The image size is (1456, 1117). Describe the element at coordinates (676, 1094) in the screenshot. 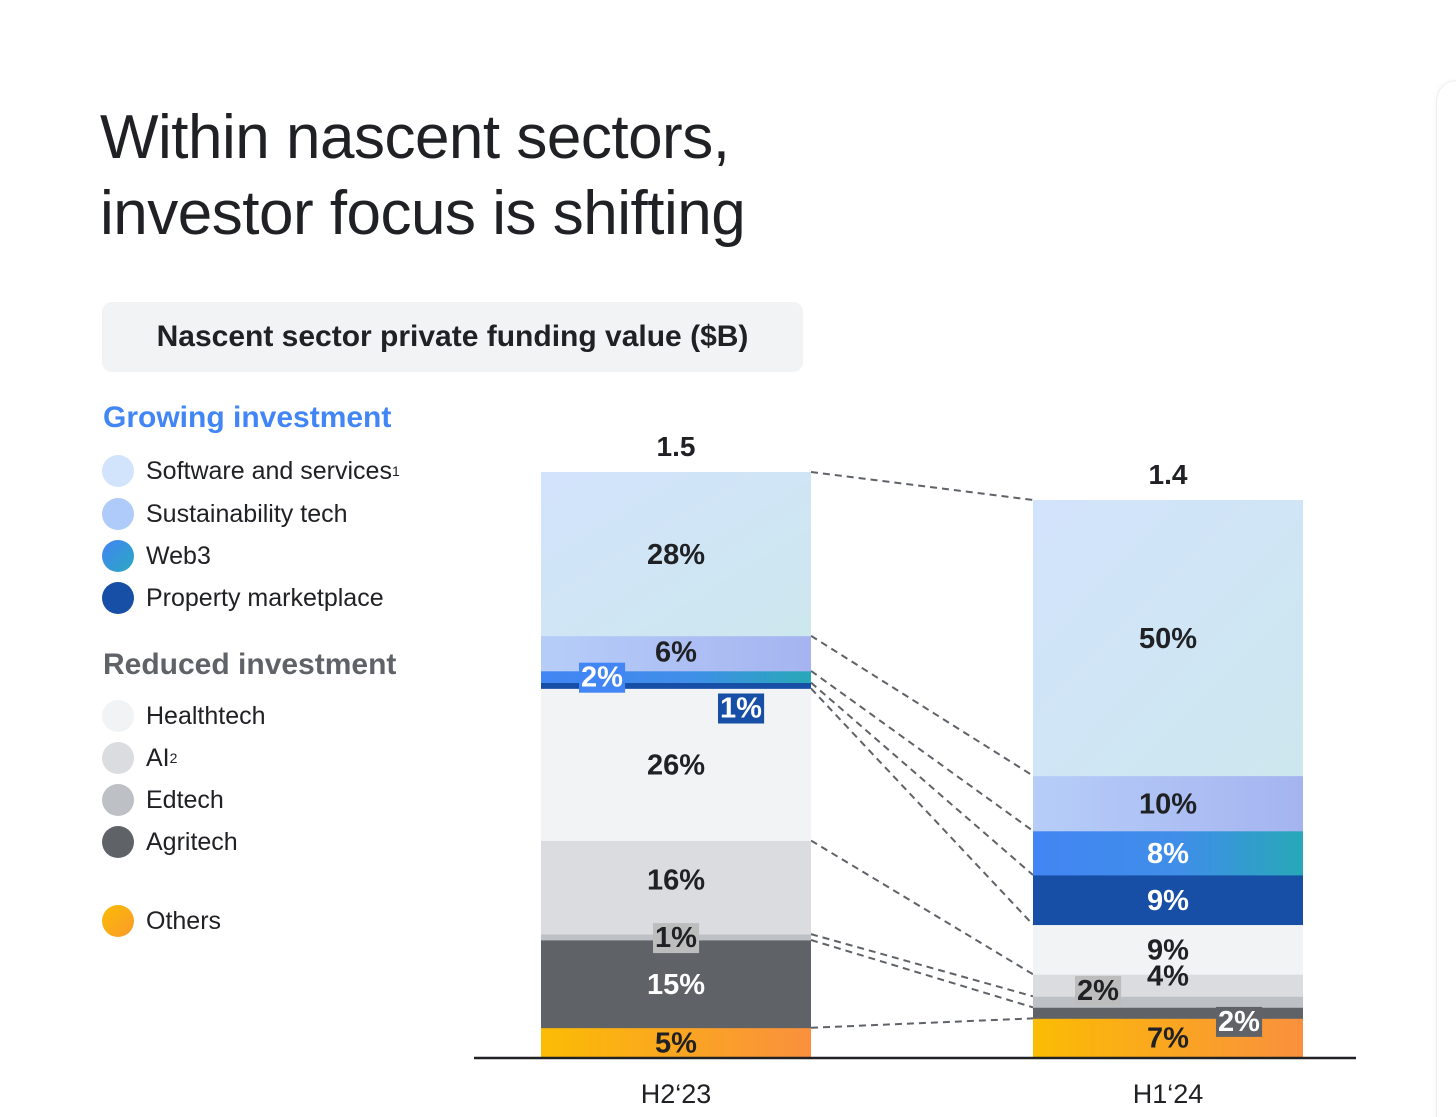

I see `category-label-1: H2‘23` at that location.